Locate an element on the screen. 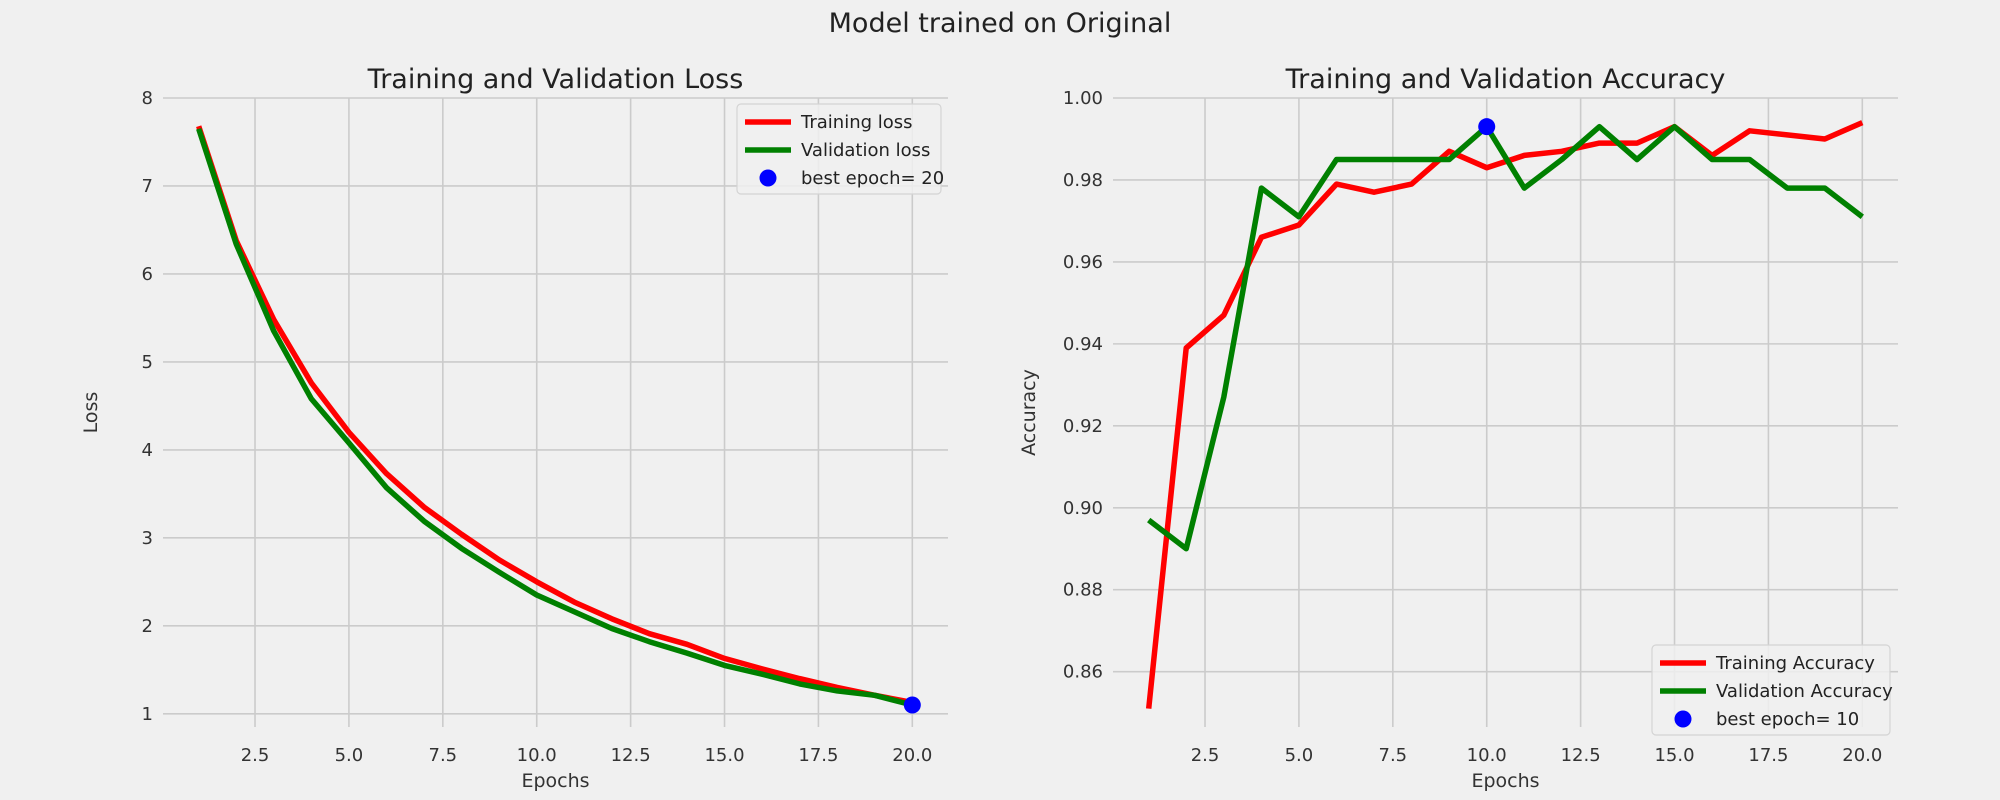 The image size is (2000, 800). x-tick-label: 5.0 is located at coordinates (349, 755).